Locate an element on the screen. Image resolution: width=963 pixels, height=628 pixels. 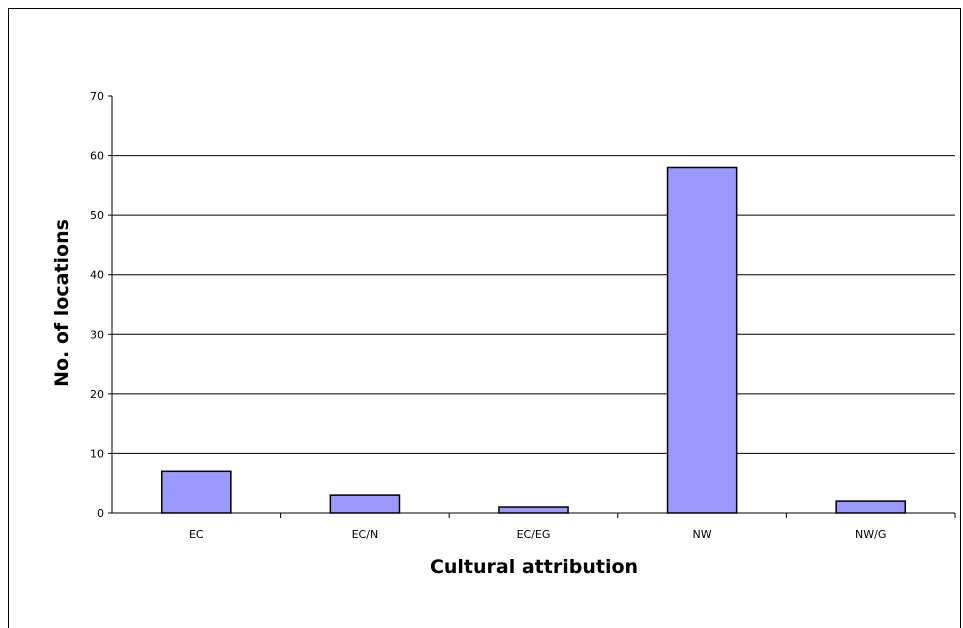
y-tick-label: 10 is located at coordinates (97, 453).